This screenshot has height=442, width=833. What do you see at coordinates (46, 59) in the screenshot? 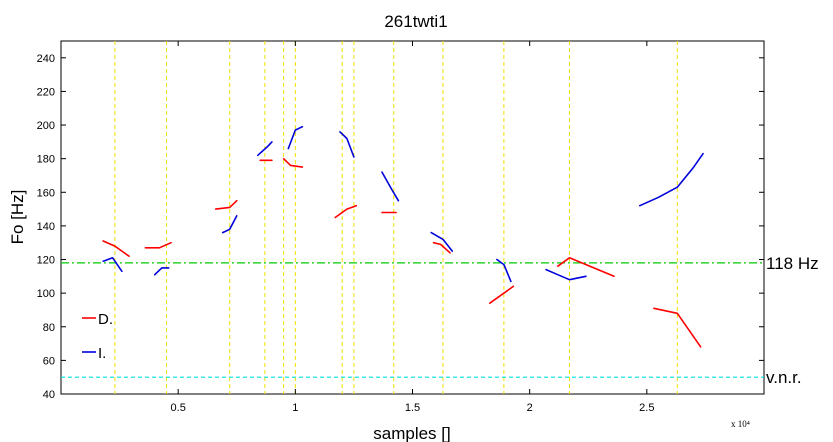
I see `y-tick-label-10: 240` at bounding box center [46, 59].